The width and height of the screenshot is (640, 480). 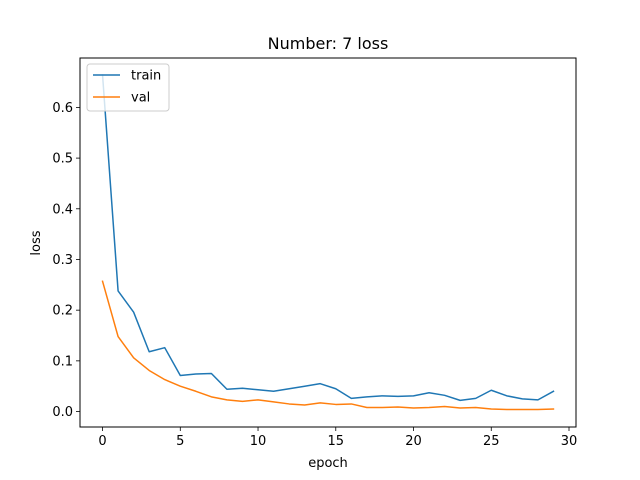 What do you see at coordinates (569, 441) in the screenshot?
I see `x-tick-label: 30` at bounding box center [569, 441].